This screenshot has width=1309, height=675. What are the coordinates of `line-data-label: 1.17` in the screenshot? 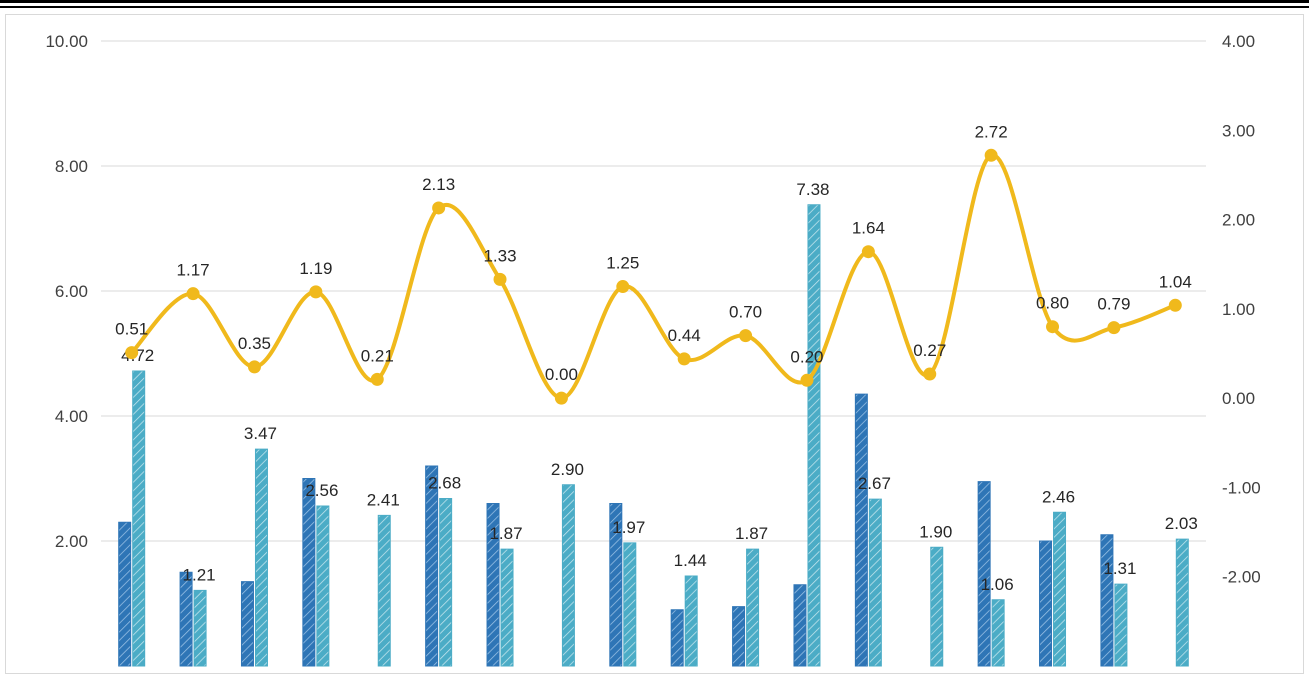 It's located at (193, 270).